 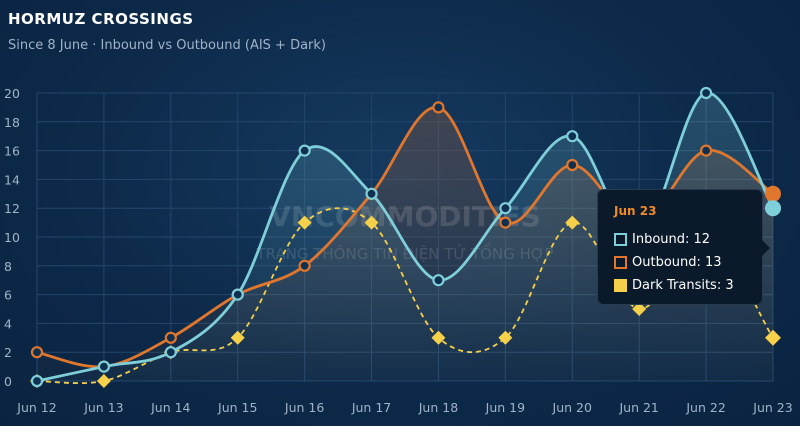 What do you see at coordinates (8, 381) in the screenshot?
I see `y-tick-label-0: 0` at bounding box center [8, 381].